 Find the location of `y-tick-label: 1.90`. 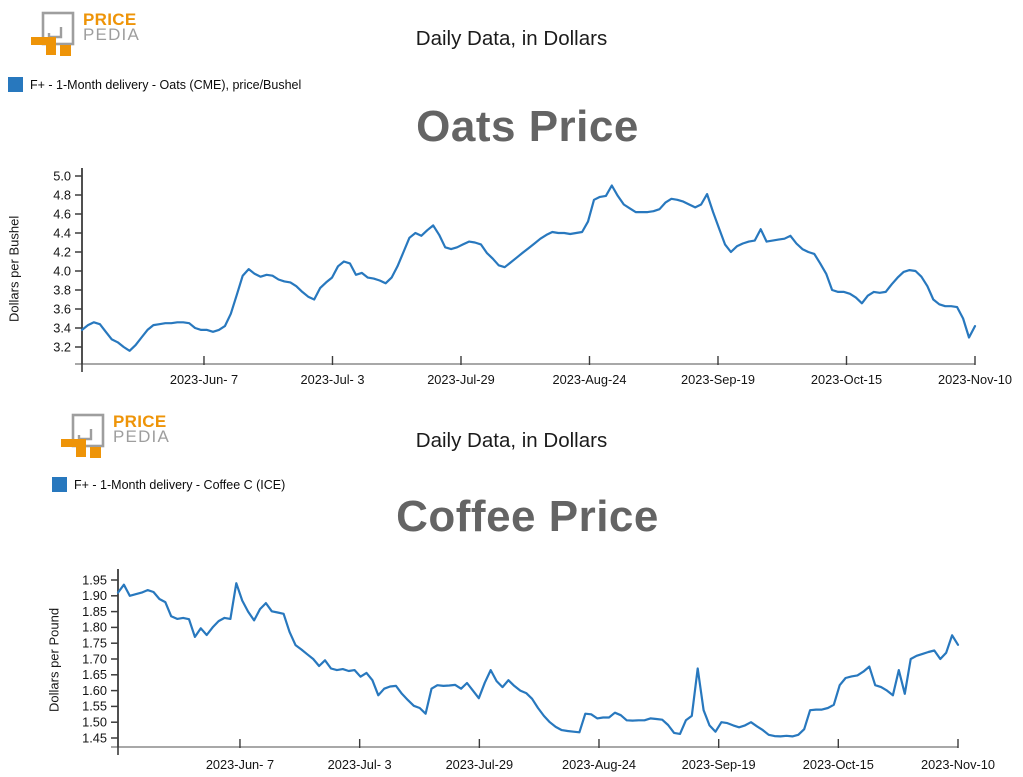

y-tick-label: 1.90 is located at coordinates (94, 595).